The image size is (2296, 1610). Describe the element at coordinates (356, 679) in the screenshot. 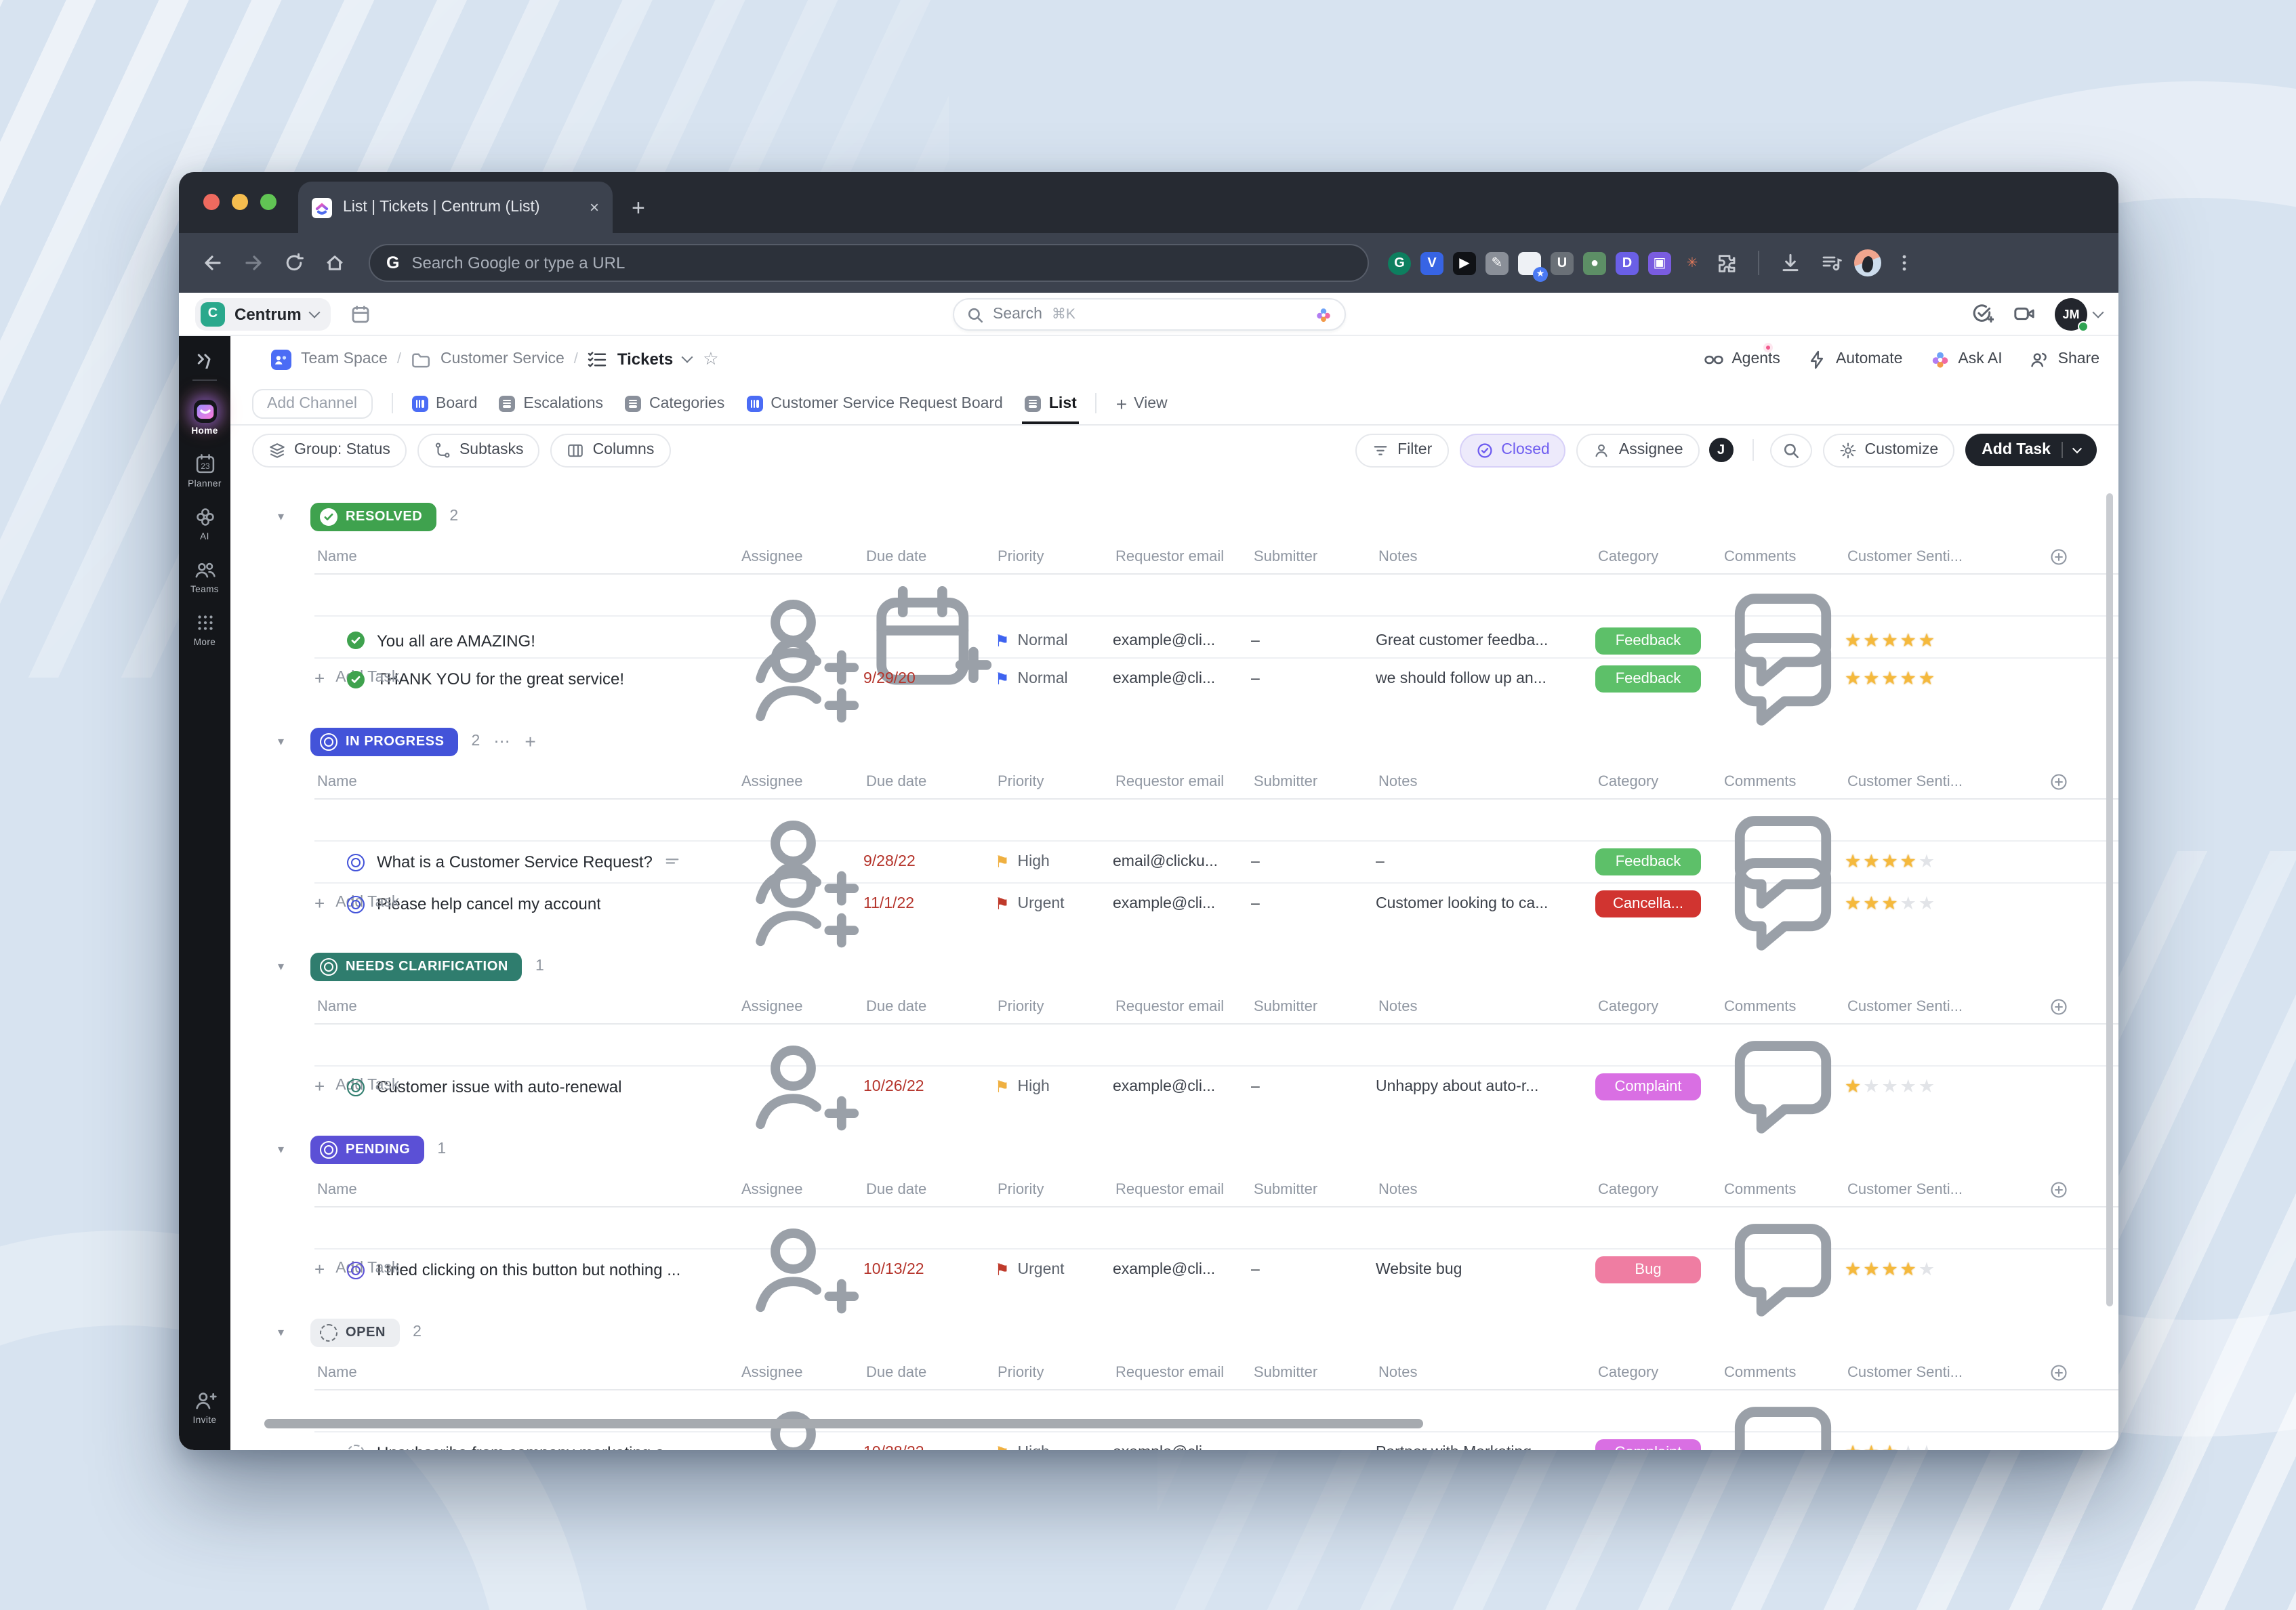

I see `status-resolved-icon` at that location.